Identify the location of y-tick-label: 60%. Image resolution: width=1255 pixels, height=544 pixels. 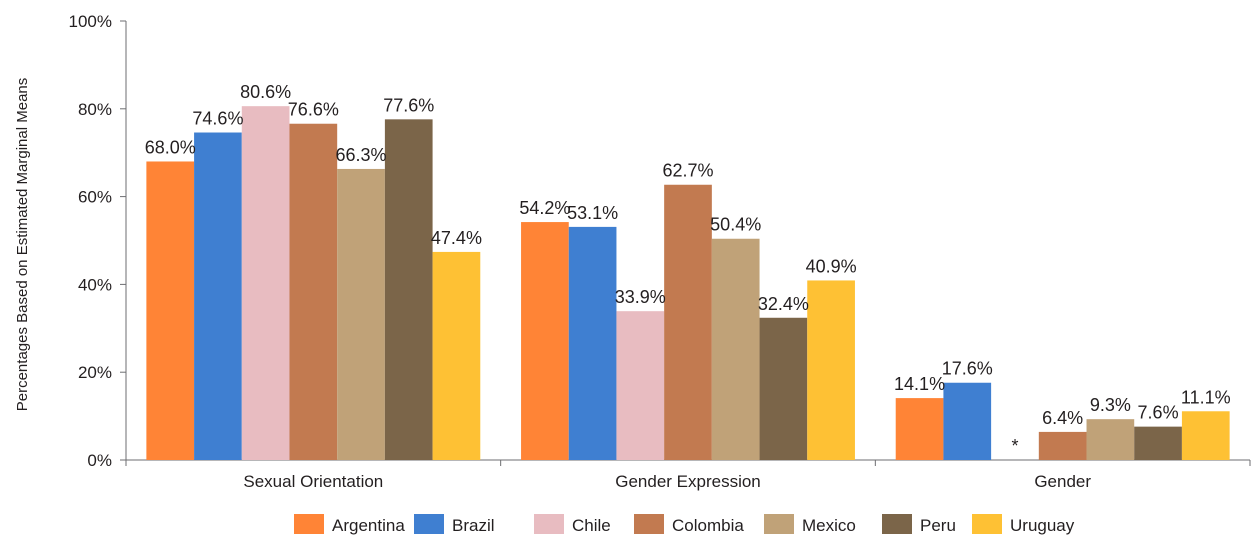
(95, 197).